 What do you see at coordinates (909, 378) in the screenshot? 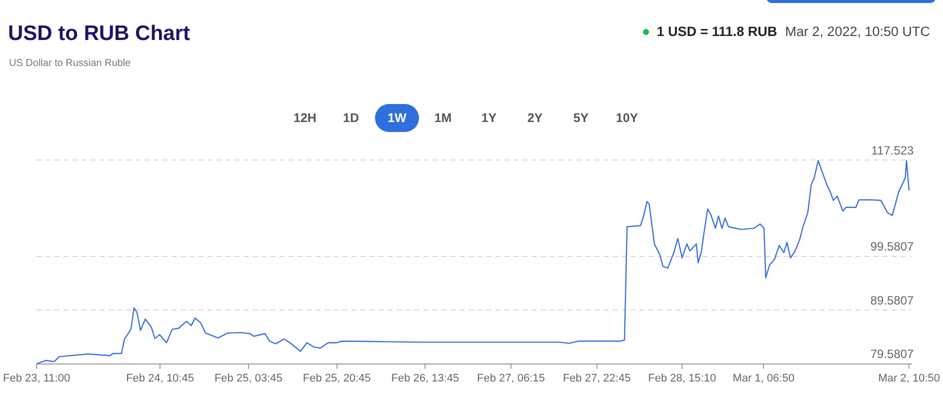
I see `x-tick-label: Mar 2, 10:50` at bounding box center [909, 378].